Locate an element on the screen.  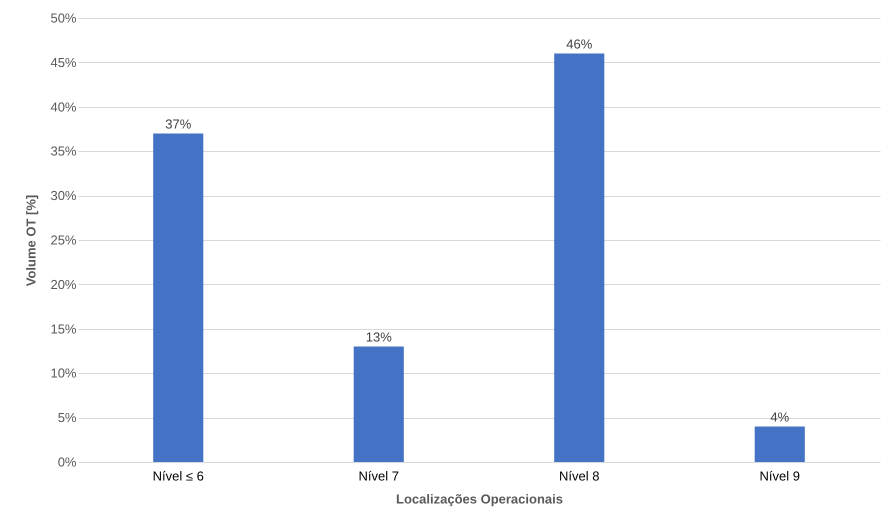
y-tick-label: 0% is located at coordinates (67, 462).